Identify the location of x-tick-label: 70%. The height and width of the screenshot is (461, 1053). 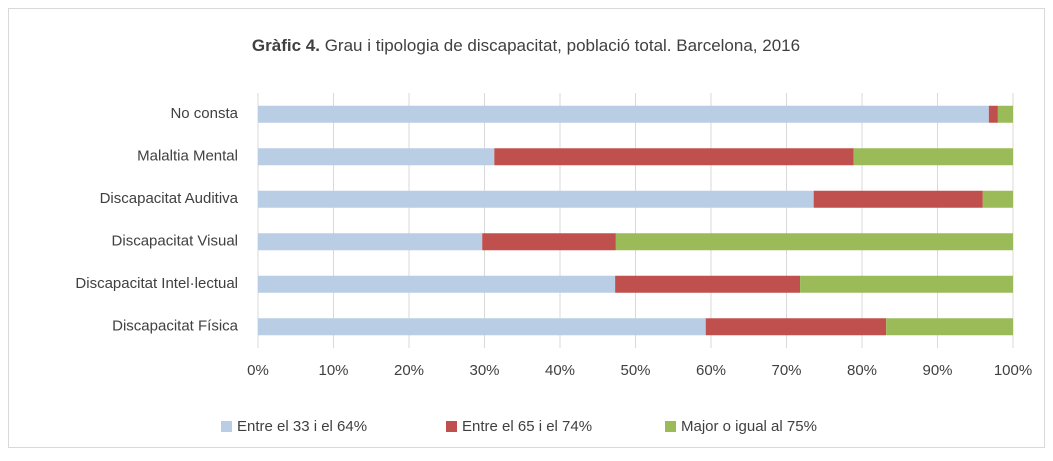
(786, 370).